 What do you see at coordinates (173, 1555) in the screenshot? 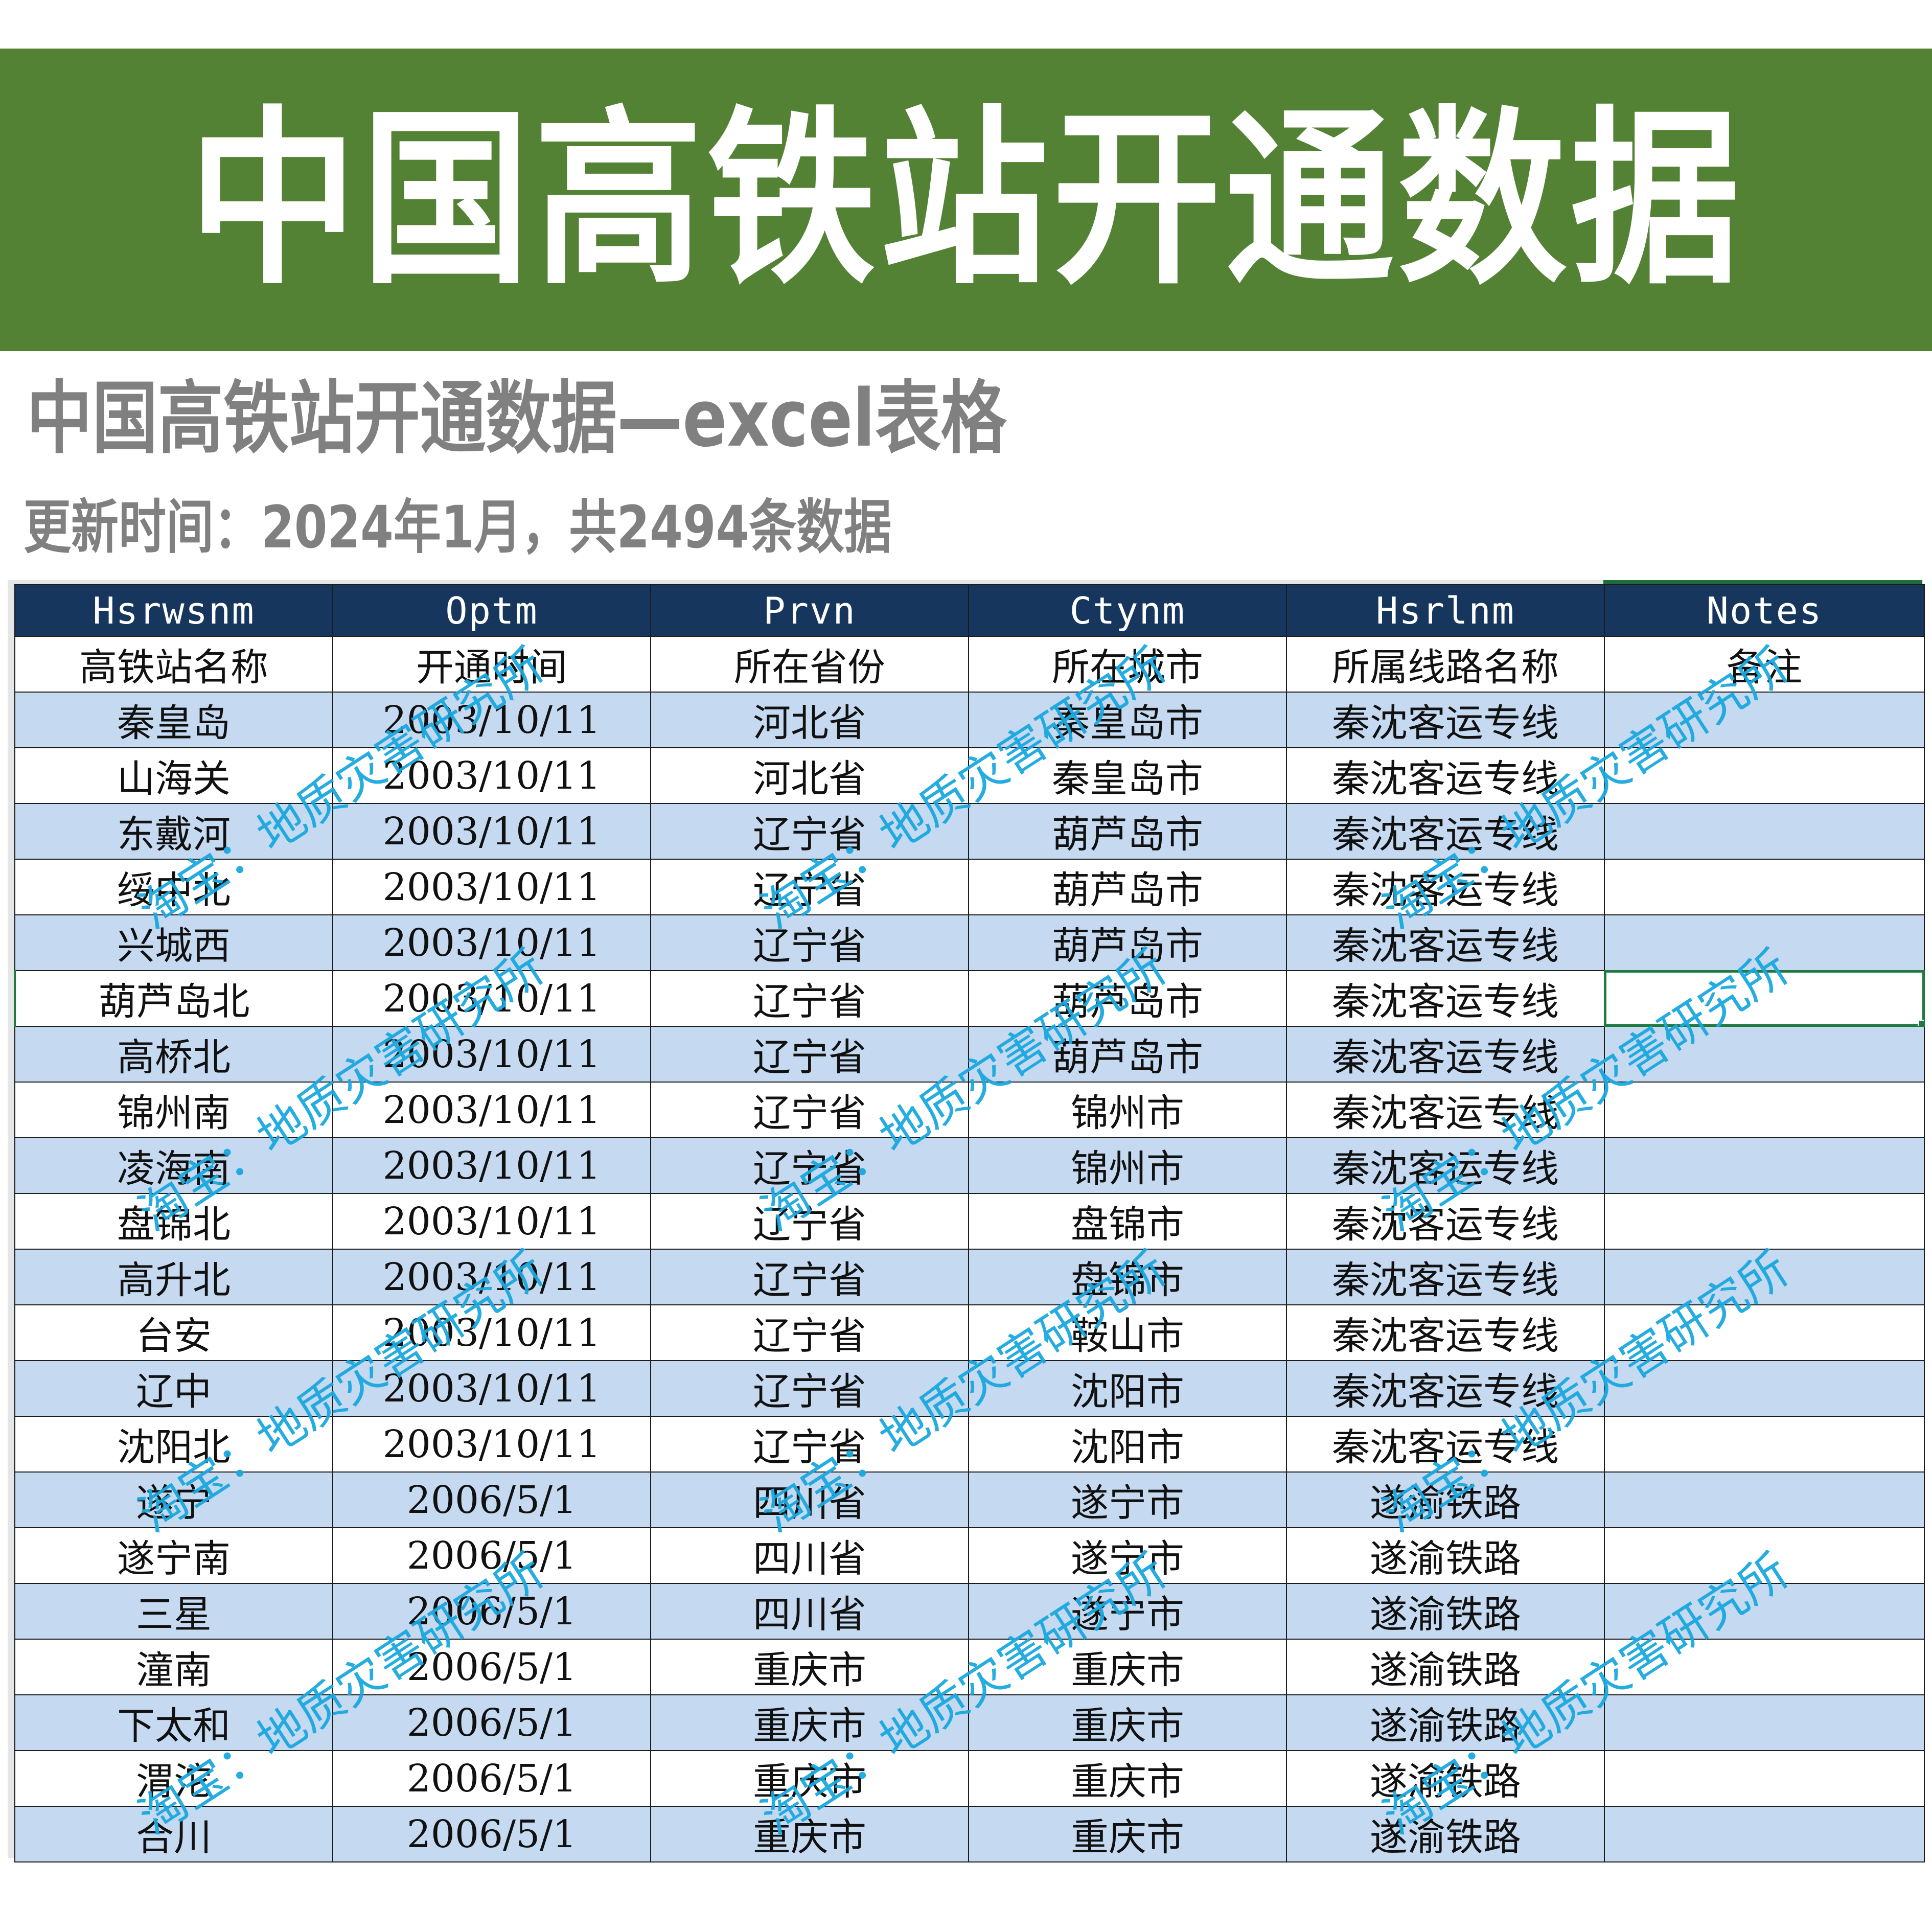
I see `cell-station-name: 遂宁南` at bounding box center [173, 1555].